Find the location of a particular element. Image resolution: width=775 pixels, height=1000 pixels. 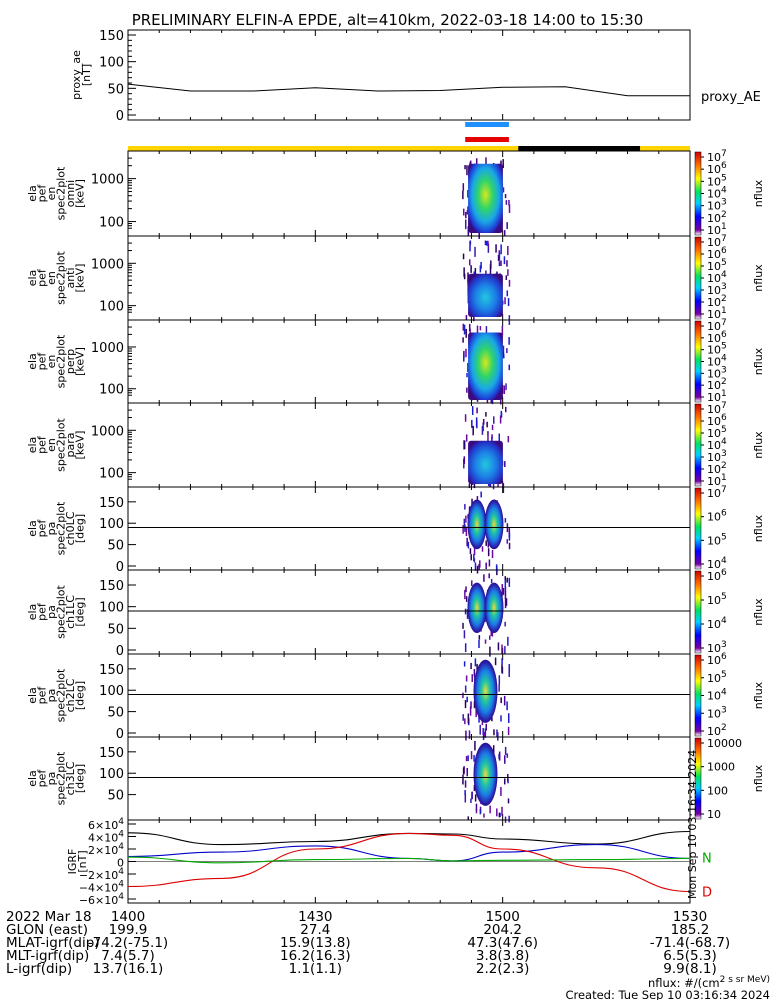

panel-frame-ch1LC is located at coordinates (409, 612).